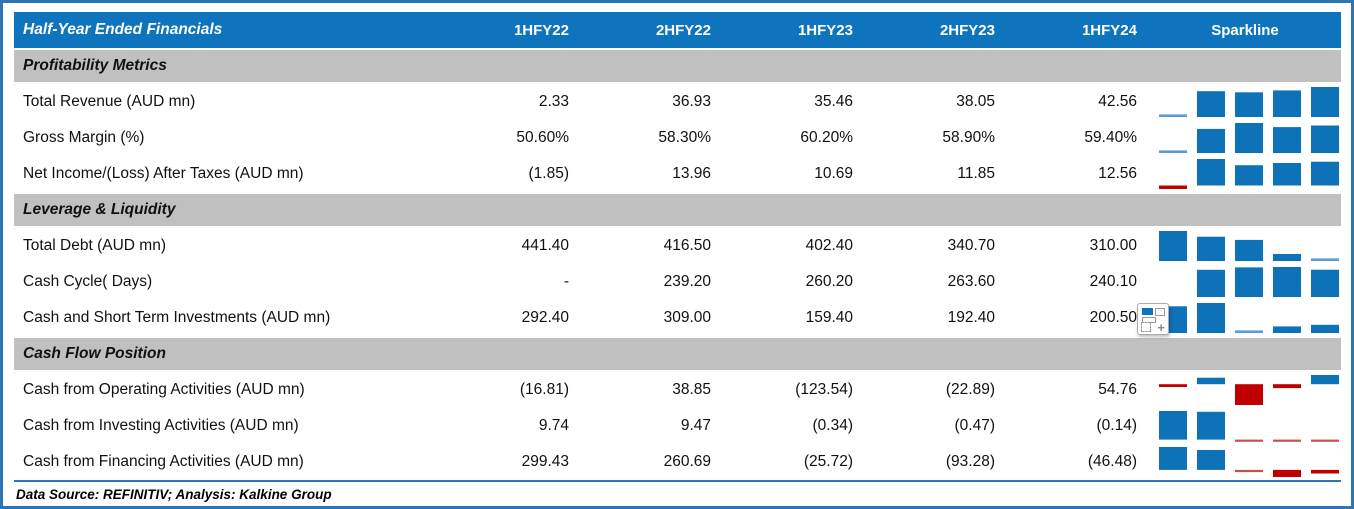 This screenshot has width=1354, height=509. I want to click on row-label: Cash Cycle( Days), so click(88, 281).